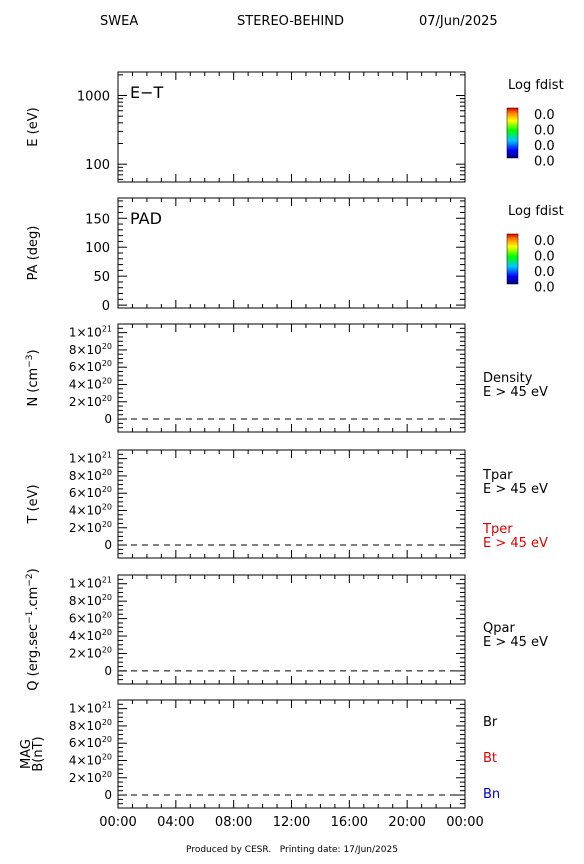  I want to click on y-tick-label: 50, so click(101, 277).